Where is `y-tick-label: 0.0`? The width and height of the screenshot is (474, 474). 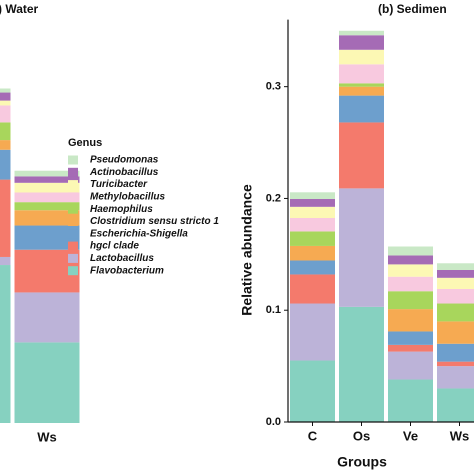
y-tick-label: 0.0 is located at coordinates (273, 422).